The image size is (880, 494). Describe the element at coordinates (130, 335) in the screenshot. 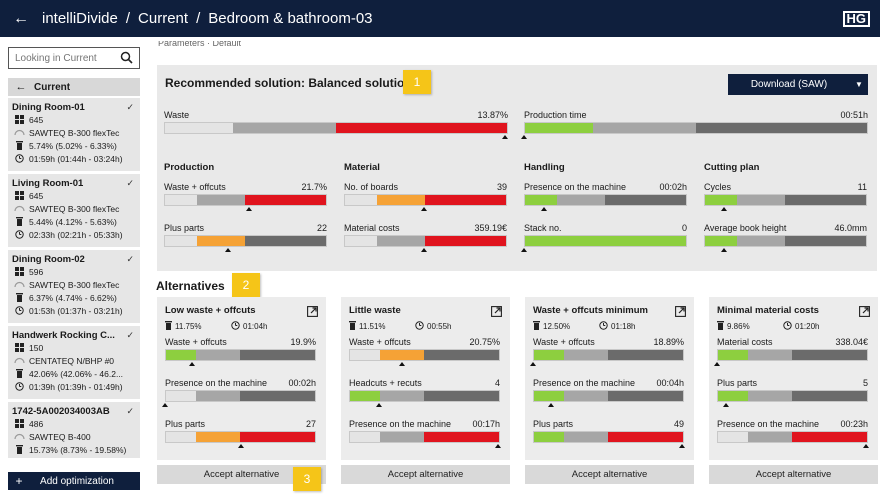

I see `checkmark-icon: ✓` at that location.